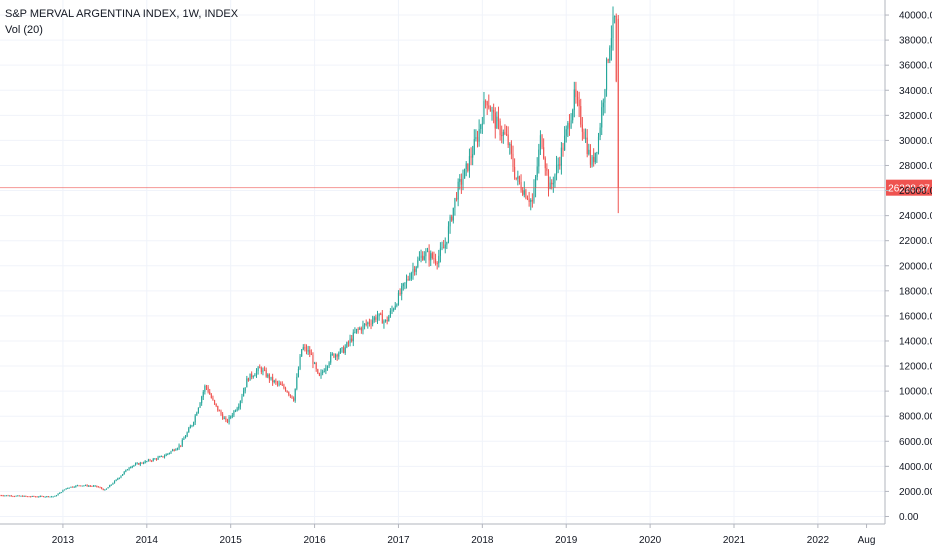 Image resolution: width=932 pixels, height=550 pixels. I want to click on y-tick-label: 38000.00, so click(915, 41).